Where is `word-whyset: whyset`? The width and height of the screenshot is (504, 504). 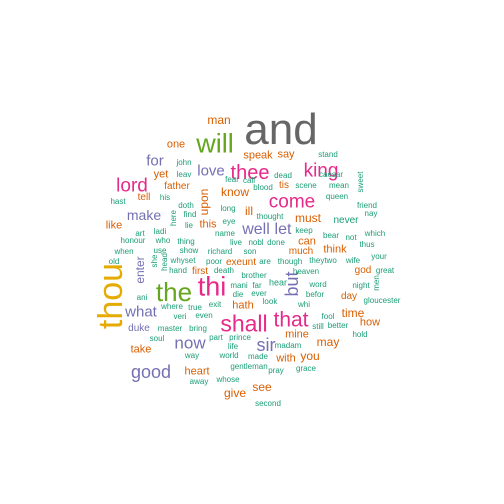 word-whyset: whyset is located at coordinates (183, 260).